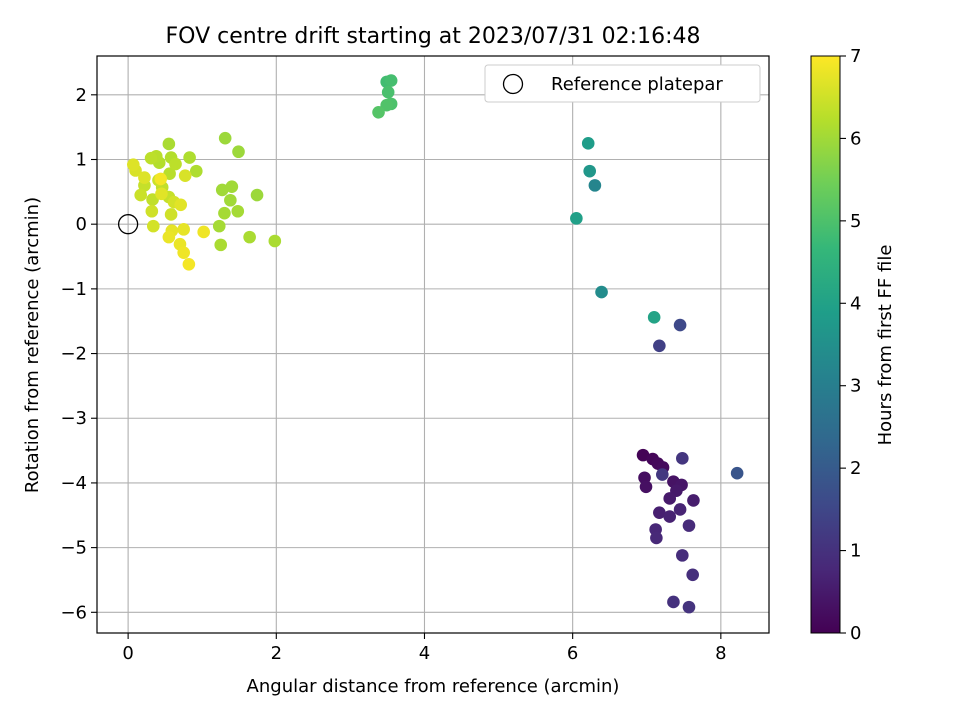 Image resolution: width=960 pixels, height=720 pixels. Describe the element at coordinates (572, 653) in the screenshot. I see `x-tick-label: 6` at that location.